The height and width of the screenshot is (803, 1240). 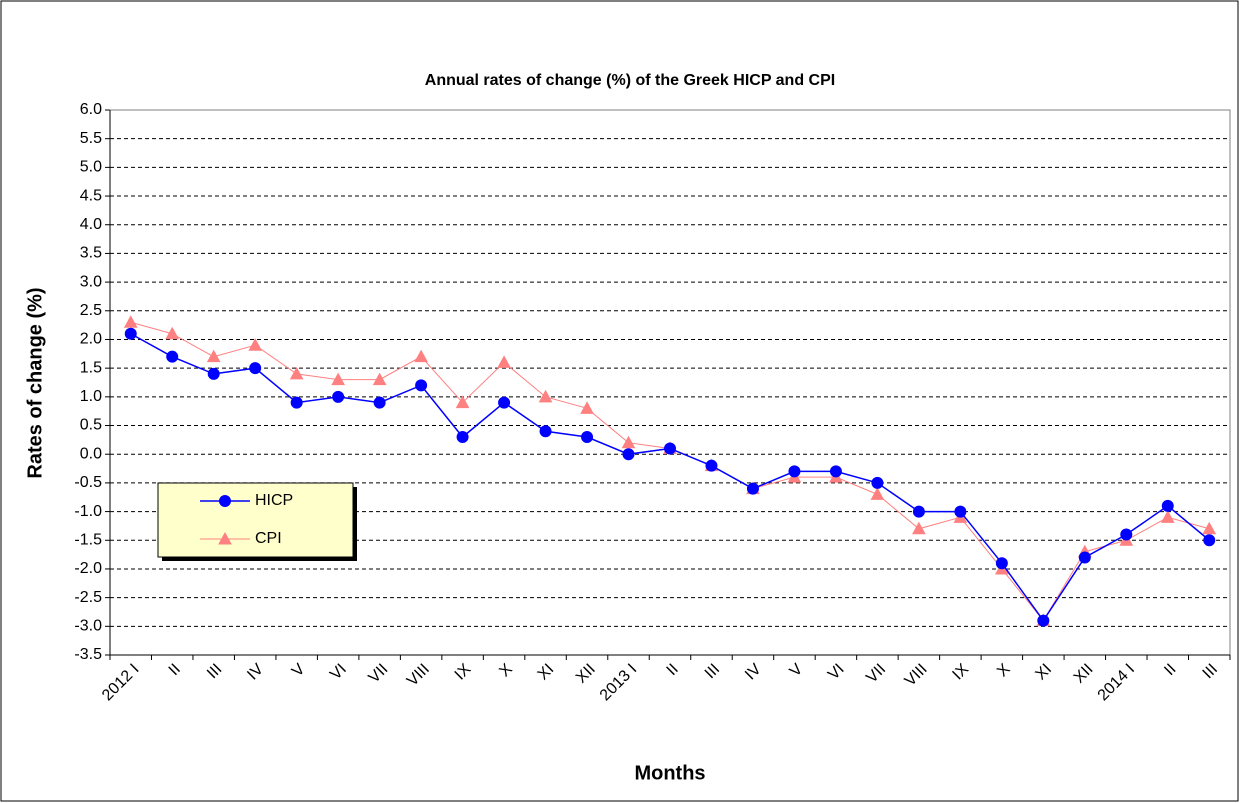 What do you see at coordinates (91, 396) in the screenshot?
I see `y-tick-label: 1.0` at bounding box center [91, 396].